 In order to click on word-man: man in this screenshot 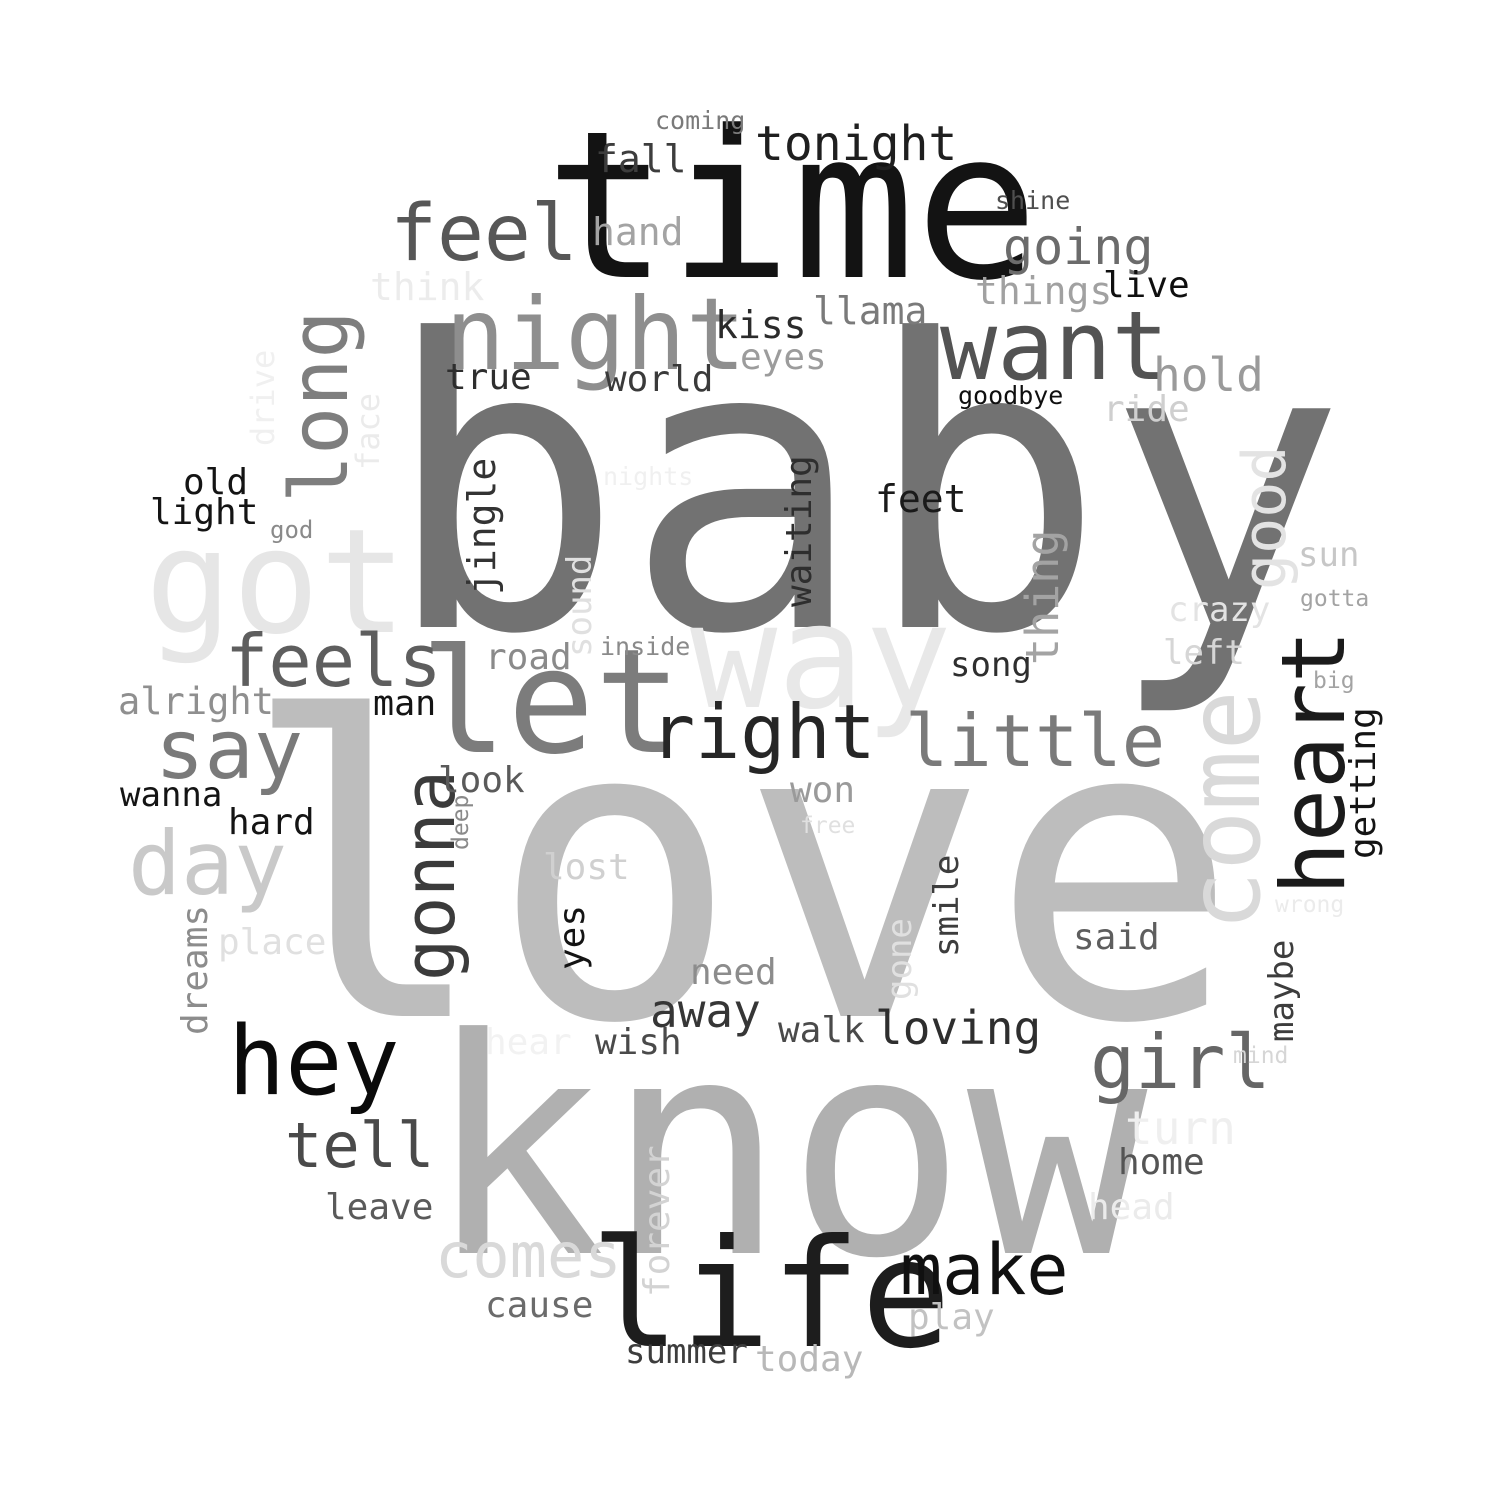, I will do `click(405, 704)`.